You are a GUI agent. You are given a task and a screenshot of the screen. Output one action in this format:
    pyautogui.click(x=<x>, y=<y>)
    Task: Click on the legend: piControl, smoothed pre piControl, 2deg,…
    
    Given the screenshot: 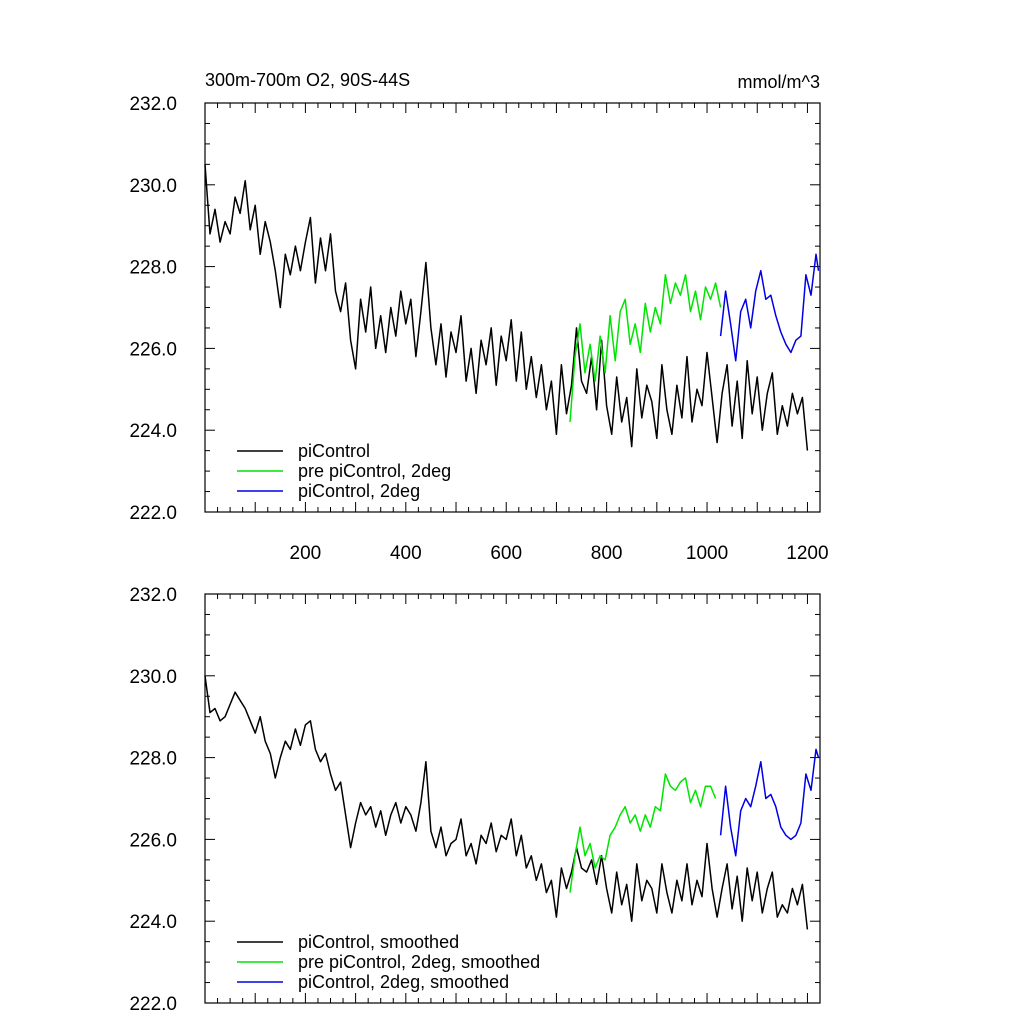 What is the action you would take?
    pyautogui.click(x=388, y=962)
    